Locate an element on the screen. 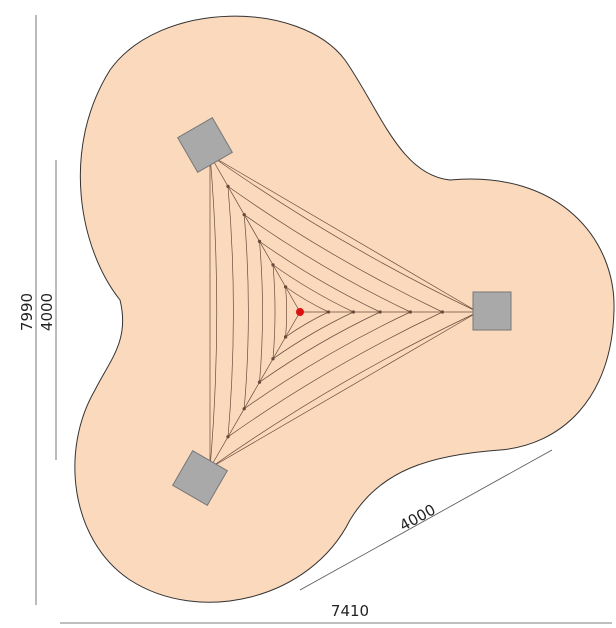  dimension-line is located at coordinates (426, 520).